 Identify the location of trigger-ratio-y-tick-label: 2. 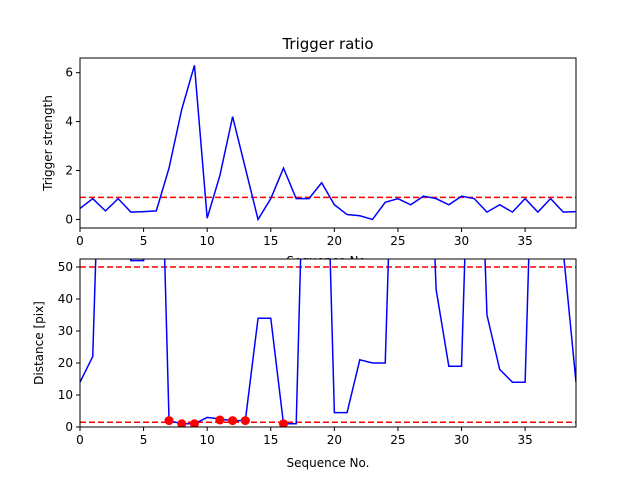
(69, 171).